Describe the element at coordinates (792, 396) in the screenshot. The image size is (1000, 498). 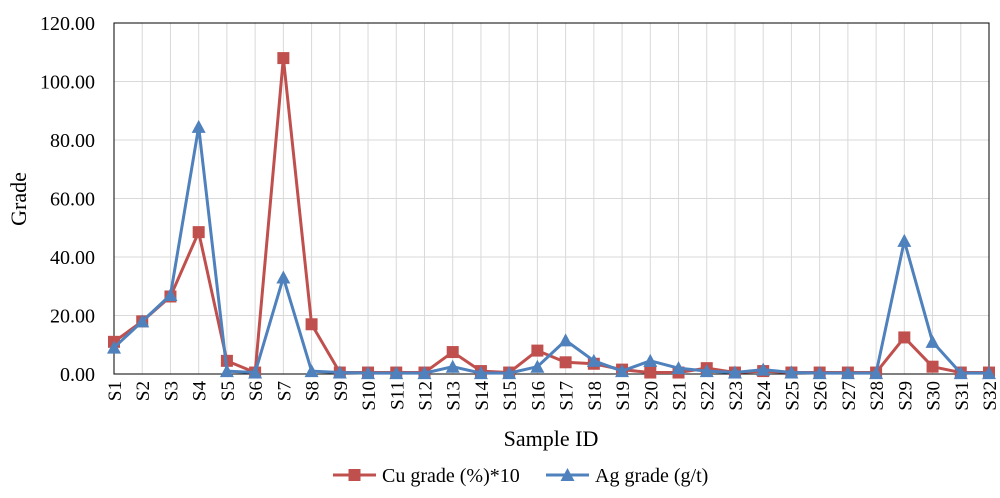
I see `x-tick-label: S25` at that location.